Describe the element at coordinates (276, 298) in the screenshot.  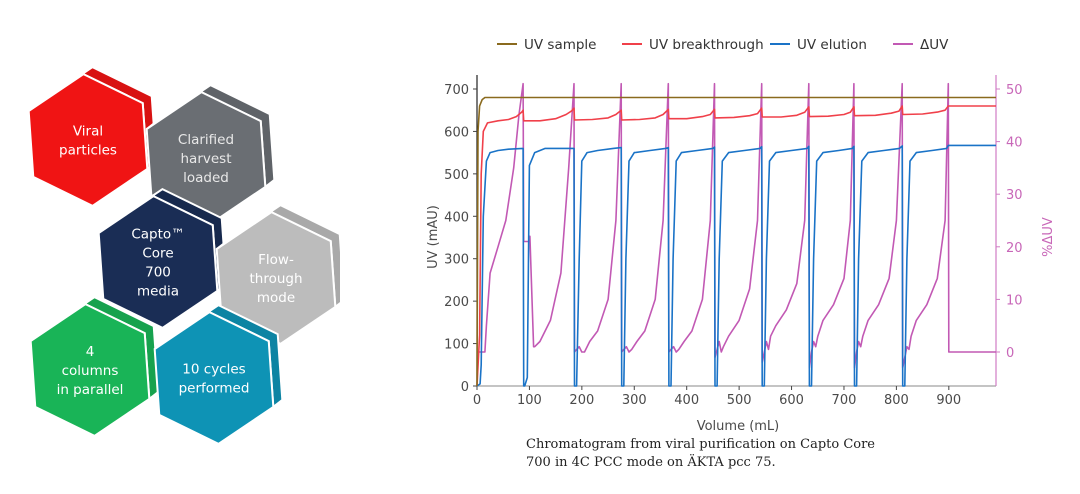
I see `hexagon-label-line: mode` at that location.